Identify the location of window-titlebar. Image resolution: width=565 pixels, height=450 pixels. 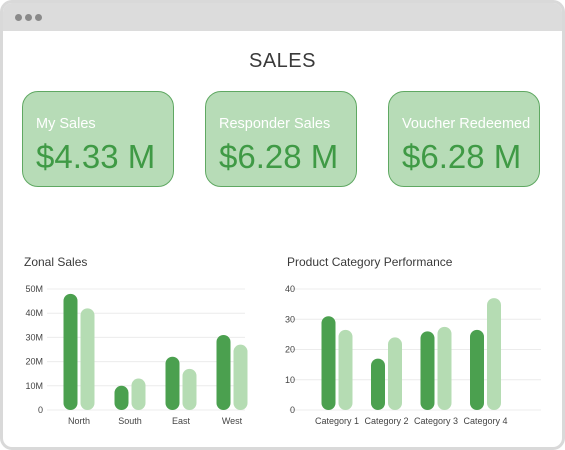
(282, 17).